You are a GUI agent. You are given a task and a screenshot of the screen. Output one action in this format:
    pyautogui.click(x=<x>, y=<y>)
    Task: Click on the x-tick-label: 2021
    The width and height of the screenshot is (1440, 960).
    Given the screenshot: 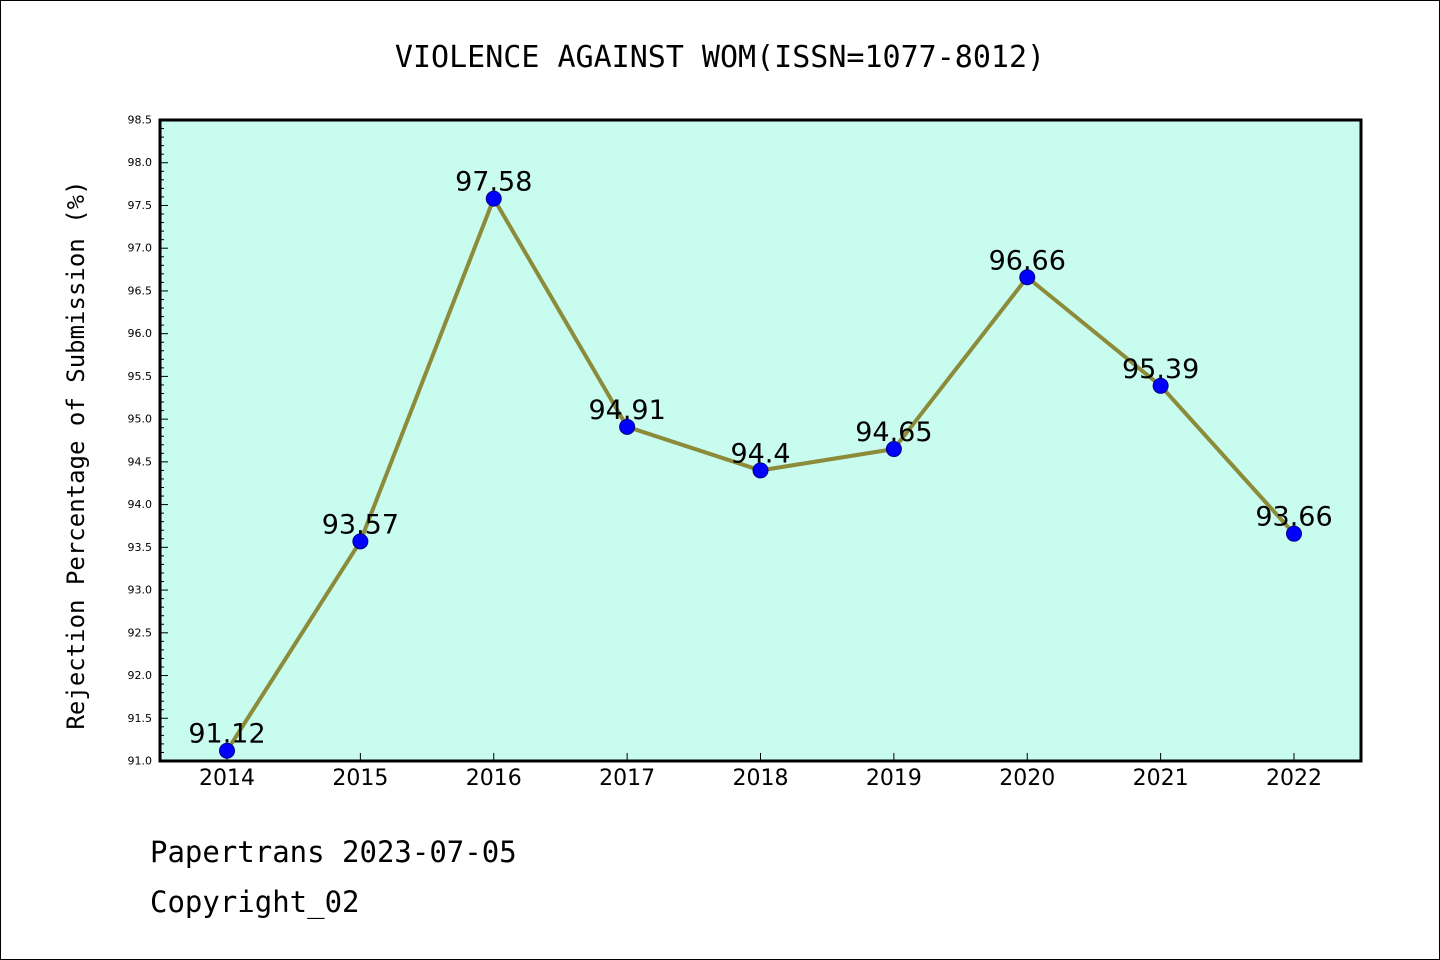 What is the action you would take?
    pyautogui.click(x=1161, y=778)
    